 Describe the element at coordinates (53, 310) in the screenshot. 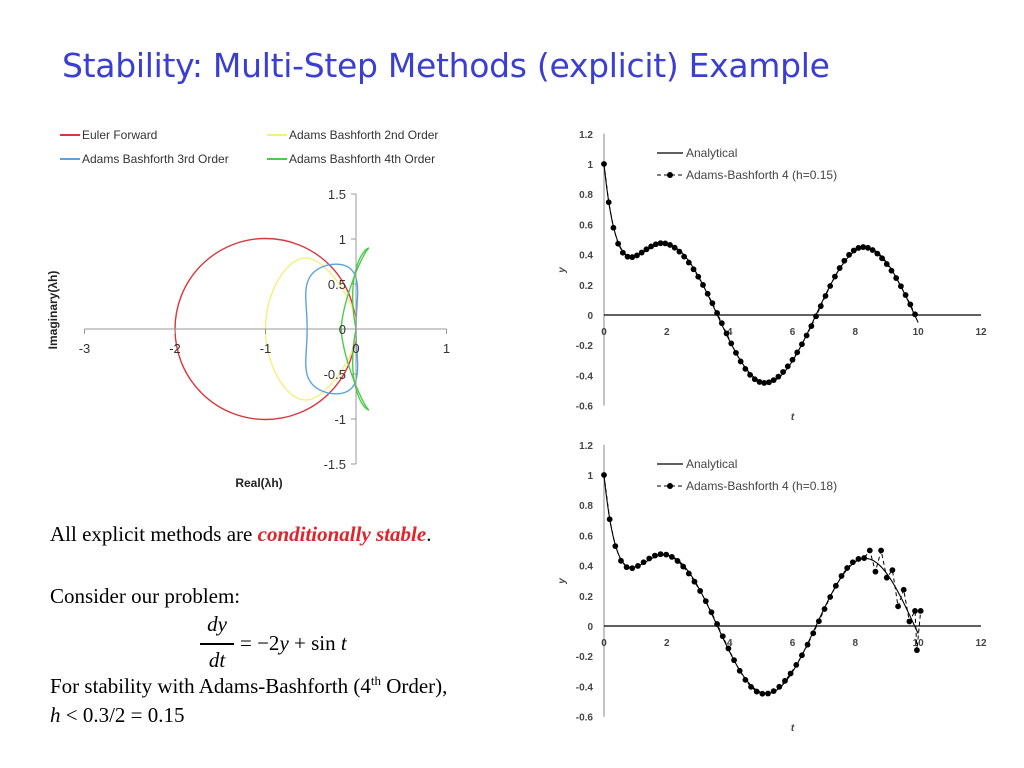

I see `y-axis-title: Imaginary(λh)` at that location.